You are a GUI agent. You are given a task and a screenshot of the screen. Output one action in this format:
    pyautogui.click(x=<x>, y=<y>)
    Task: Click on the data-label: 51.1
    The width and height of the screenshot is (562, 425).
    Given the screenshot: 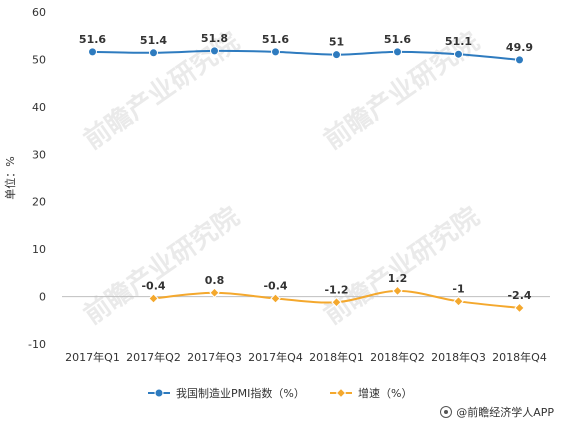 What is the action you would take?
    pyautogui.click(x=458, y=41)
    